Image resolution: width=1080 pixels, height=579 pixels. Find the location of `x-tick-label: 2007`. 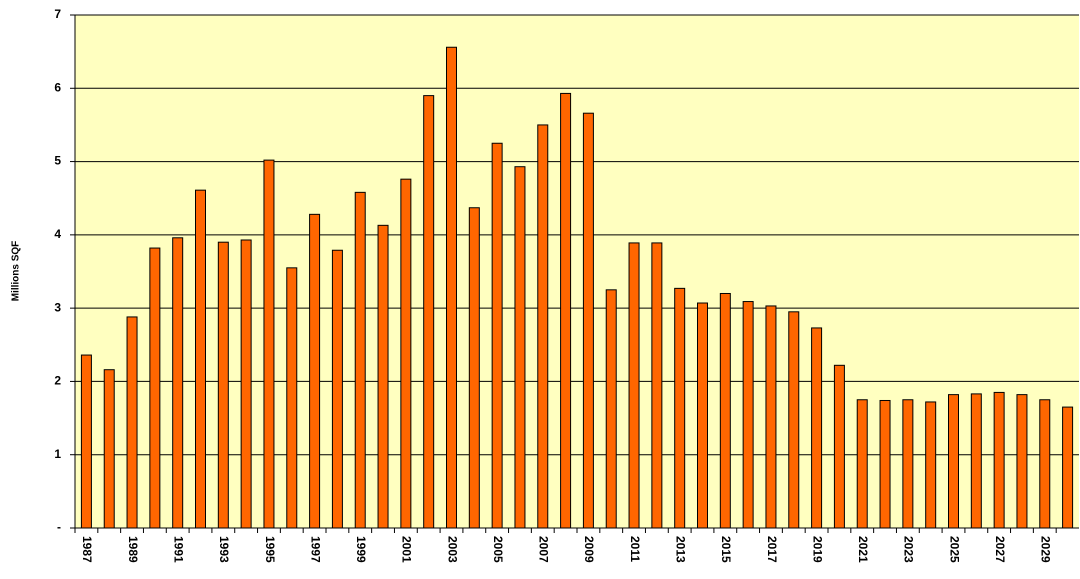

x-tick-label: 2007 is located at coordinates (544, 549).